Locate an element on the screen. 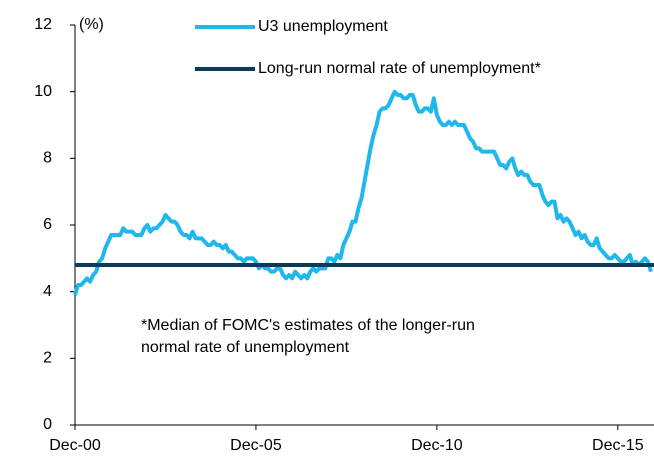 This screenshot has height=465, width=654. x-tick-label: Dec-05 is located at coordinates (256, 445).